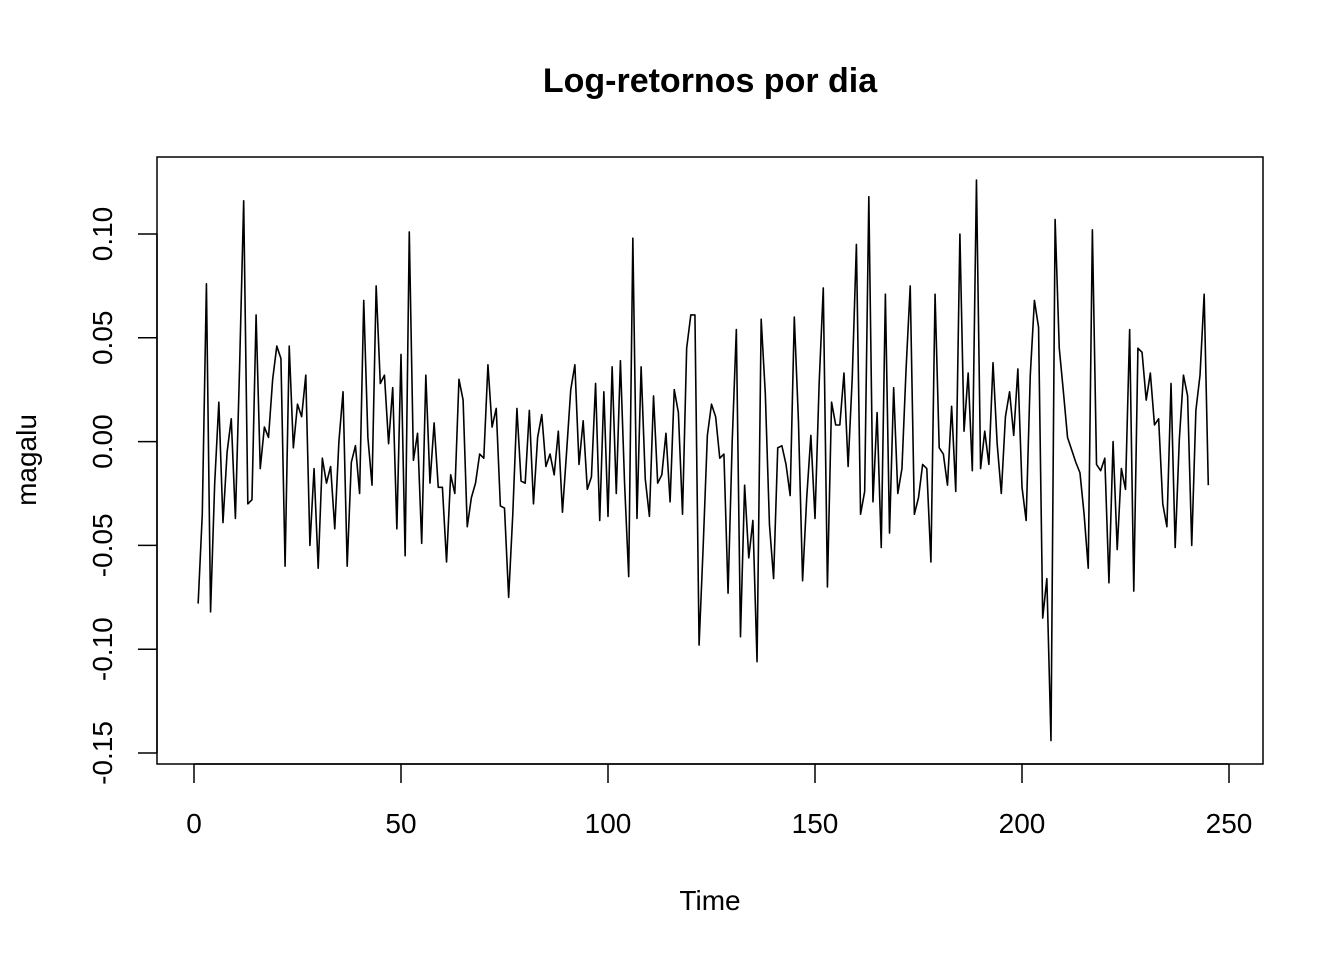 The width and height of the screenshot is (1344, 960). What do you see at coordinates (102, 649) in the screenshot?
I see `y-tick-label: -0.10` at bounding box center [102, 649].